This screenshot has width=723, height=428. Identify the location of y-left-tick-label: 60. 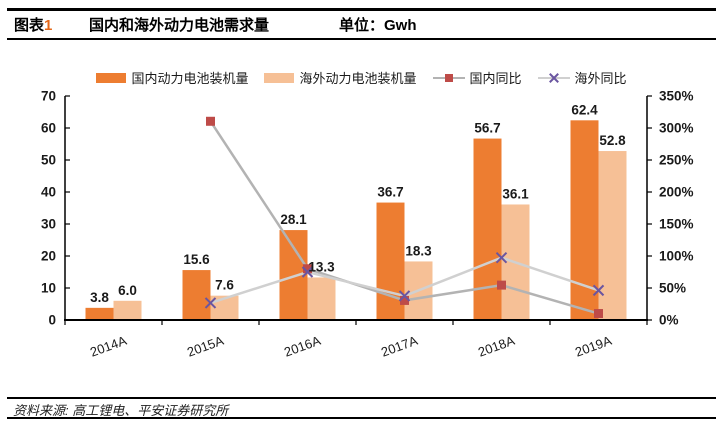
(48, 128).